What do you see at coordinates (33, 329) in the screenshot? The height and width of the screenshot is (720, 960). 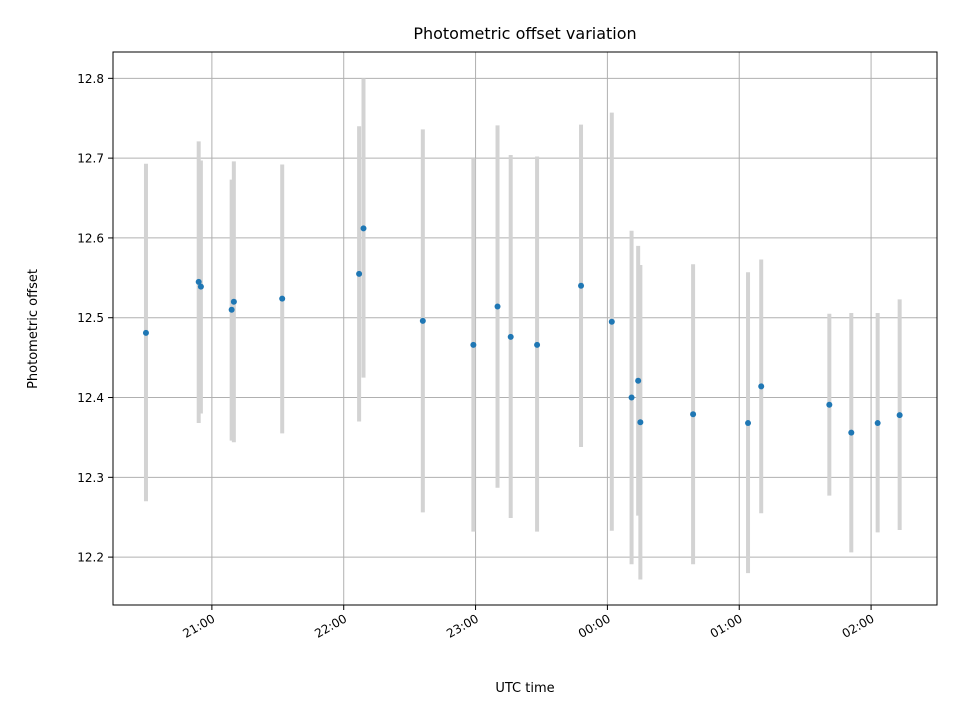 I see `y-axis-label: Photometric offset` at bounding box center [33, 329].